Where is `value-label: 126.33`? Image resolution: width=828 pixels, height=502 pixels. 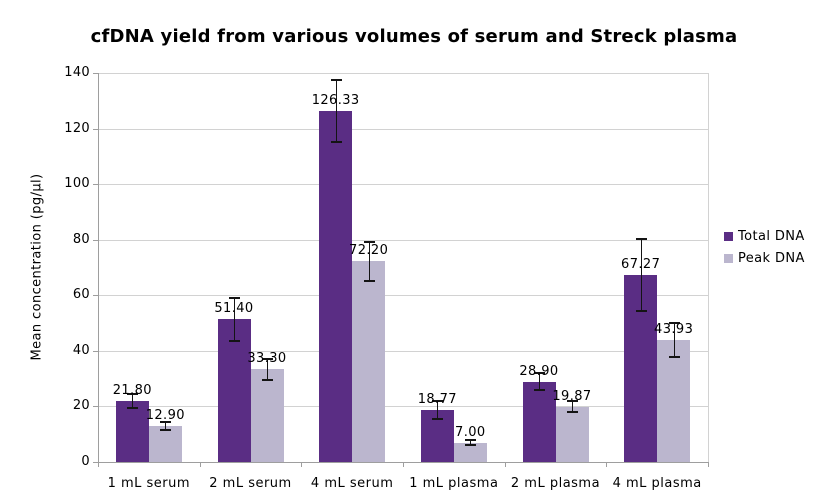
value-label: 126.33 is located at coordinates (335, 100).